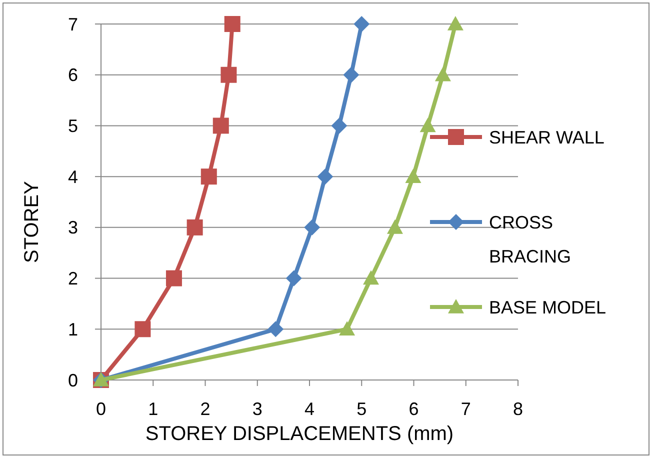  Describe the element at coordinates (73, 329) in the screenshot. I see `y-tick-label: 1` at that location.